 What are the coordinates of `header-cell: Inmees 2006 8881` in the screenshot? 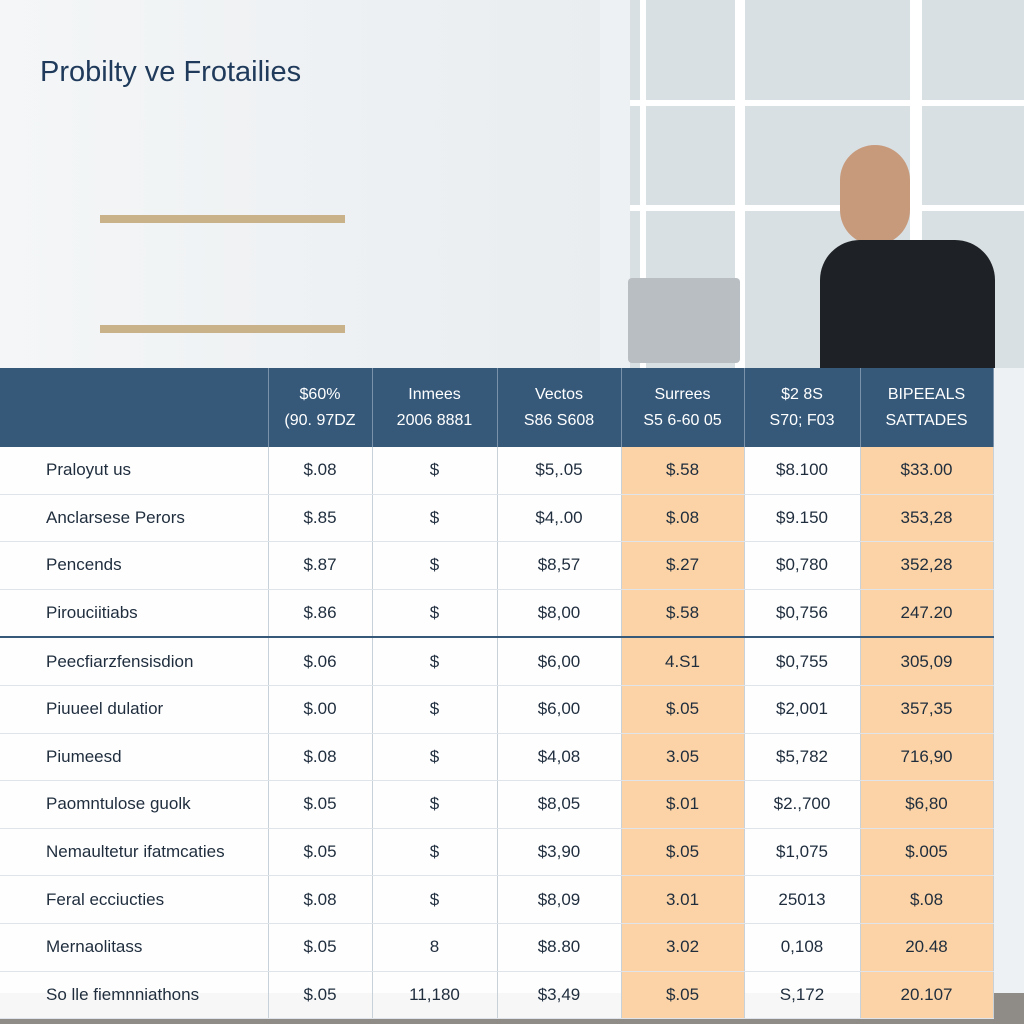 It's located at (435, 407).